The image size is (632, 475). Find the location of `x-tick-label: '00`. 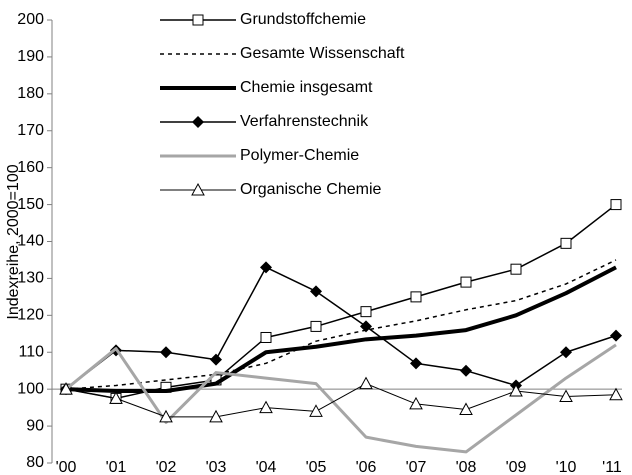

x-tick-label: '00 is located at coordinates (66, 467).